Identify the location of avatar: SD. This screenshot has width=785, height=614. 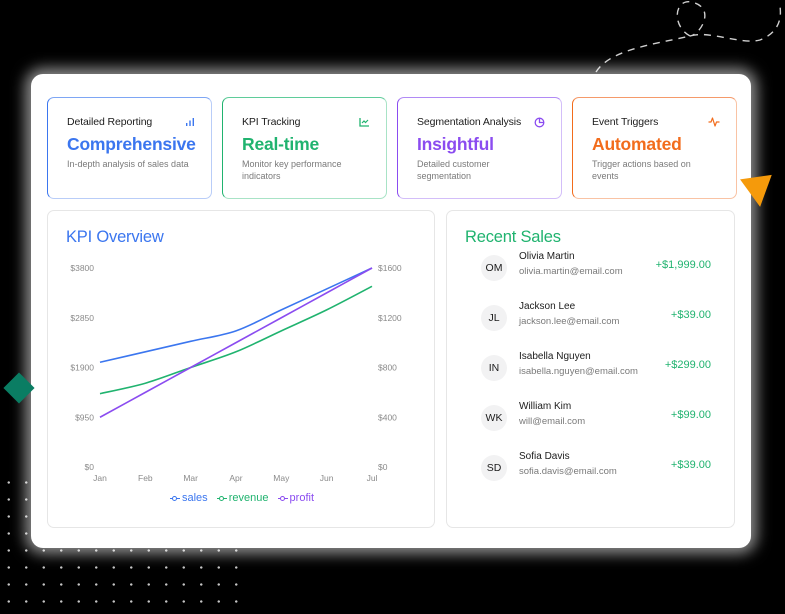
(494, 468).